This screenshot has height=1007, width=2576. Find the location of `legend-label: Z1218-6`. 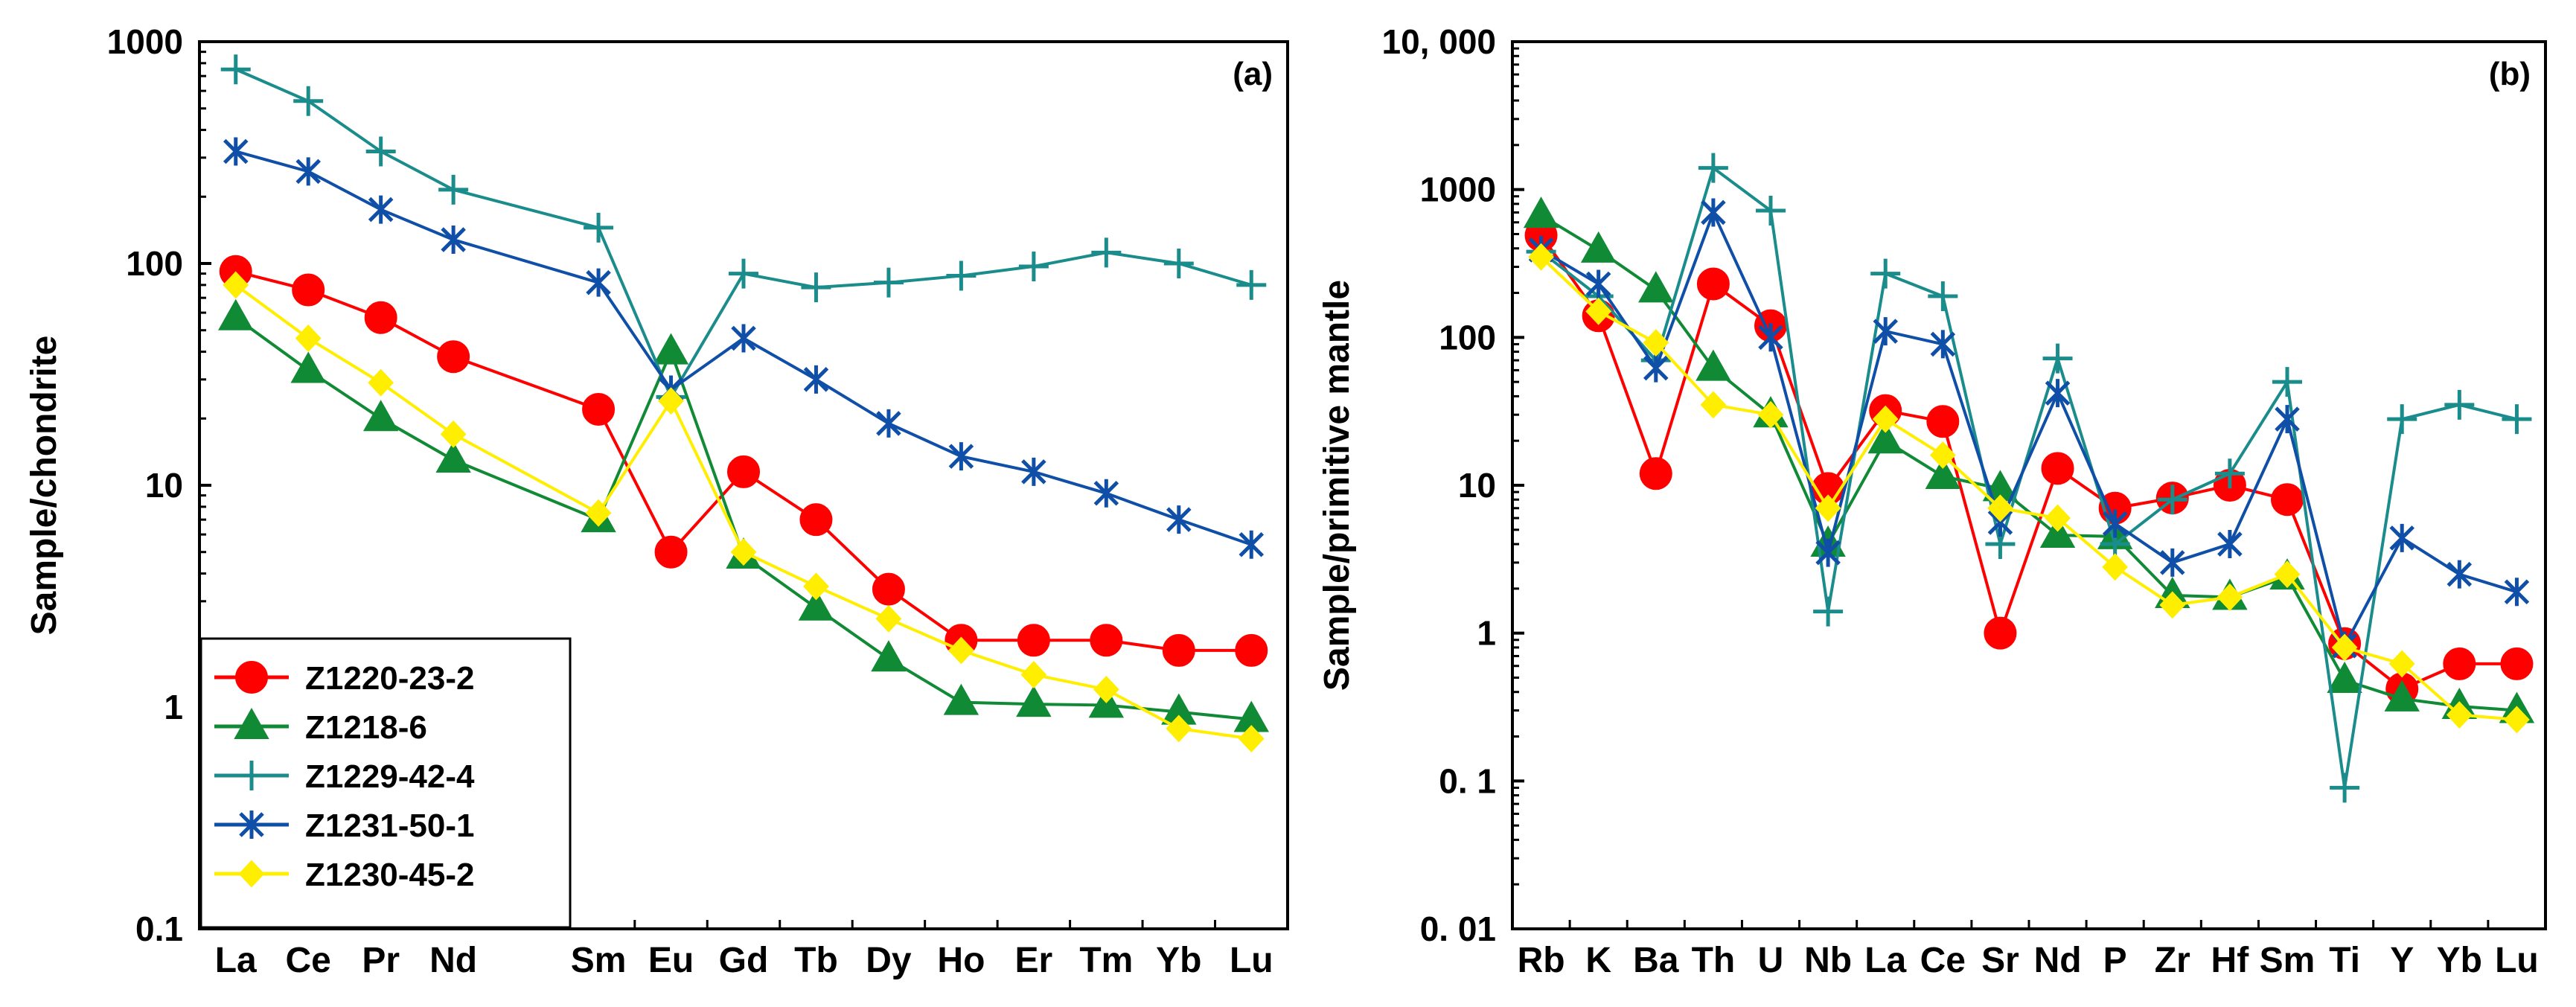

legend-label: Z1218-6 is located at coordinates (366, 727).